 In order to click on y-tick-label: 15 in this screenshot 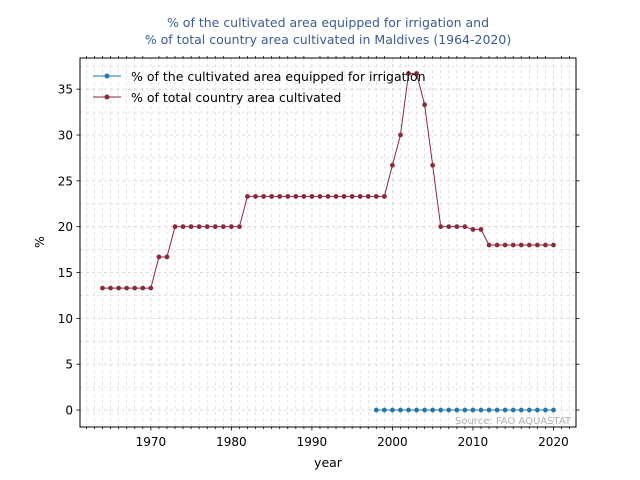, I will do `click(65, 273)`.